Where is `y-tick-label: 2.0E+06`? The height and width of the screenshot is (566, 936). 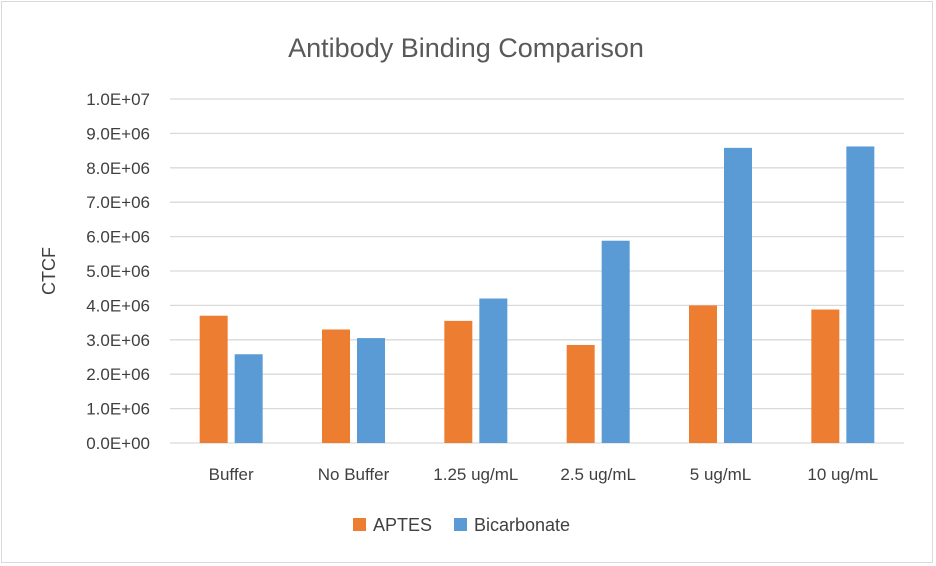 y-tick-label: 2.0E+06 is located at coordinates (118, 374).